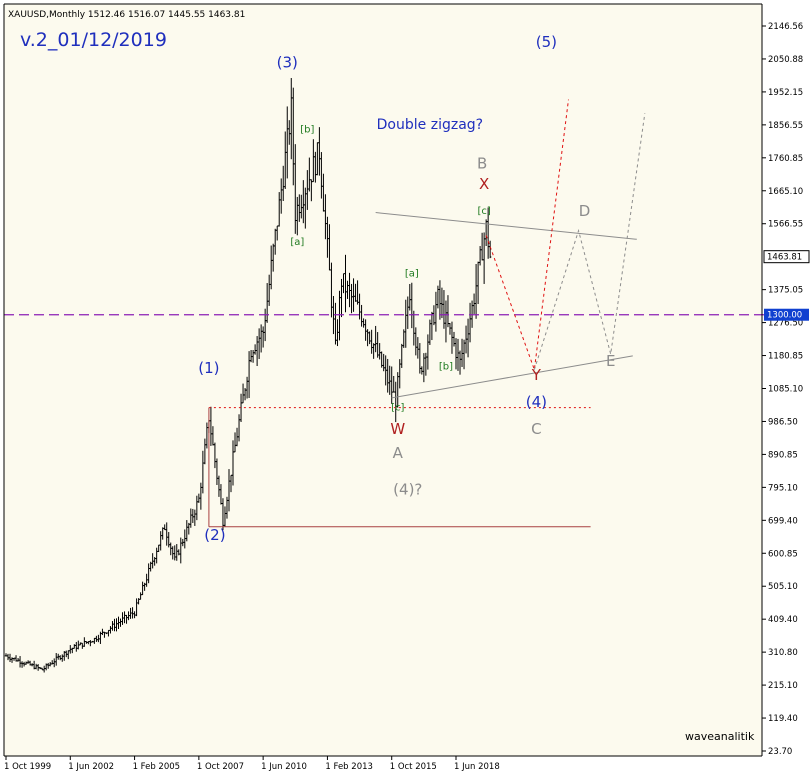  Describe the element at coordinates (785, 291) in the screenshot. I see `y-tick-label: 1375.05` at that location.